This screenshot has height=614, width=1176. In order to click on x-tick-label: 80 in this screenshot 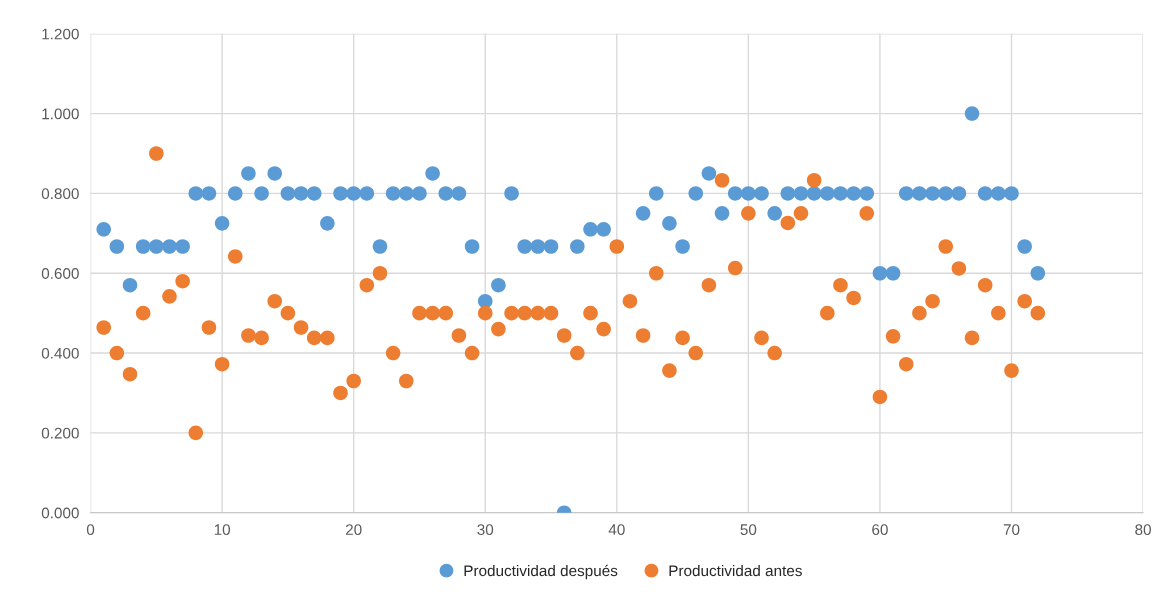, I will do `click(1143, 530)`.